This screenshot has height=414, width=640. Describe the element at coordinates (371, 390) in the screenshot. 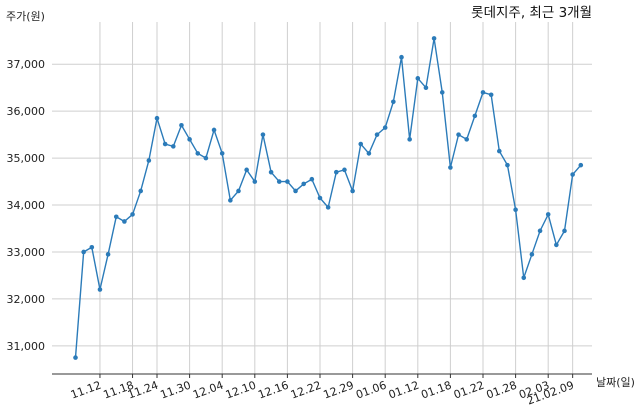

I see `x-tick-label: 01.06` at that location.